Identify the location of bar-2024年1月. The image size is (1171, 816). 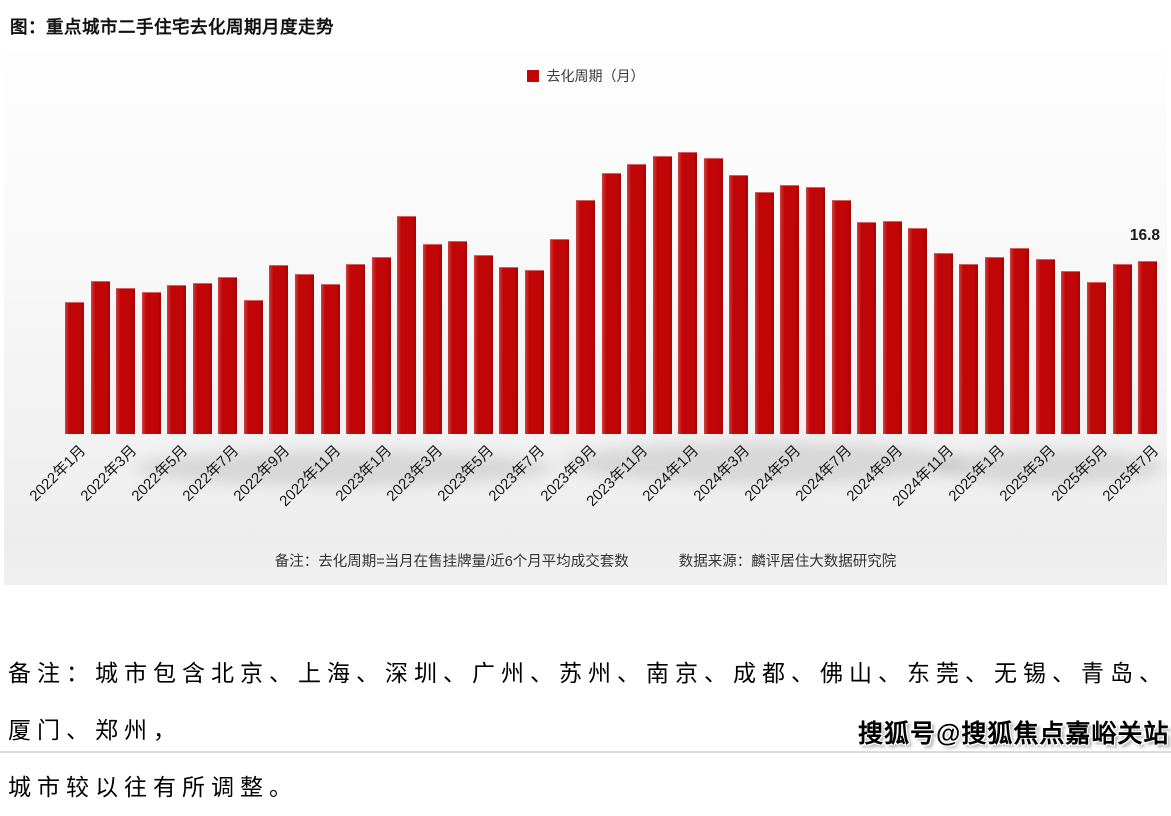
(687, 293).